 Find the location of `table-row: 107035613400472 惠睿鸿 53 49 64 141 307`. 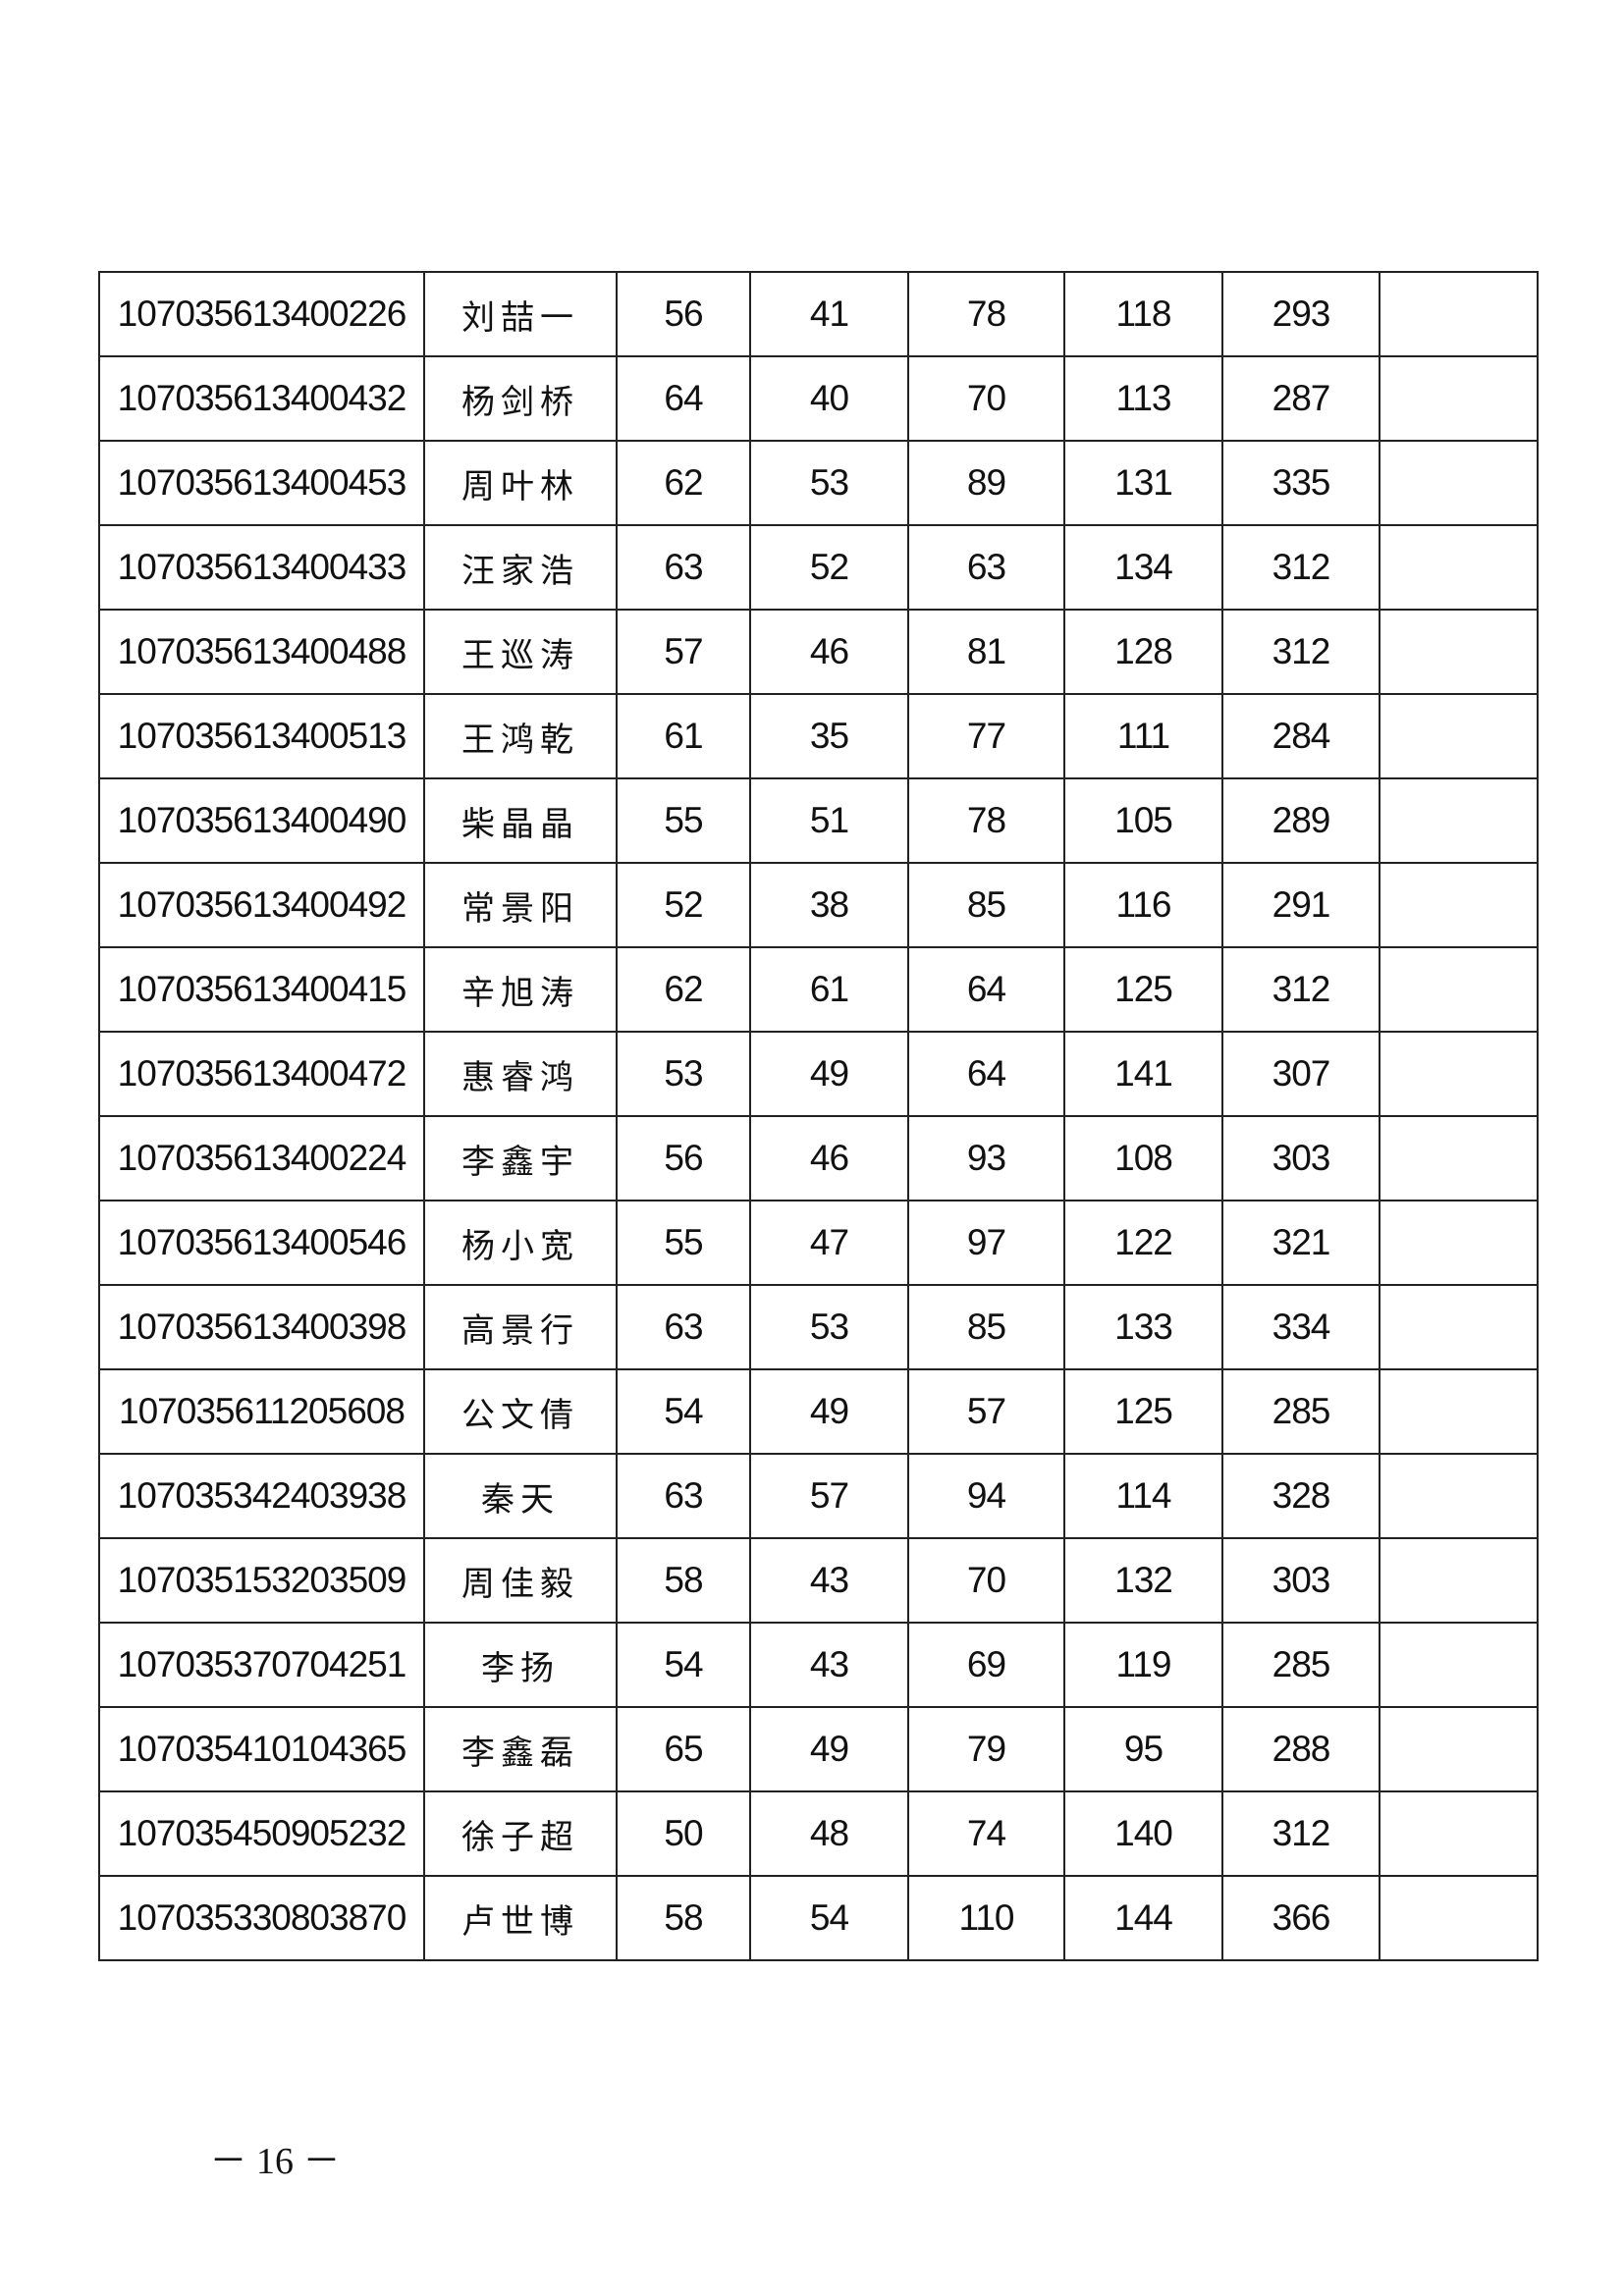

table-row: 107035613400472 惠睿鸿 53 49 64 141 307 is located at coordinates (818, 1074).